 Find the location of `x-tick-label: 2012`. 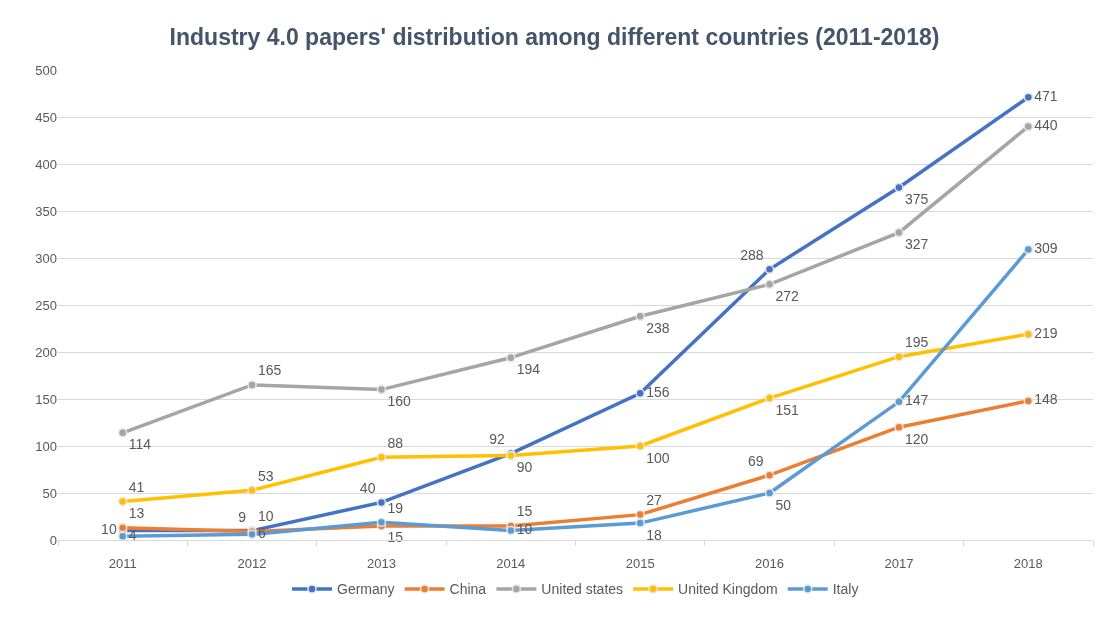

x-tick-label: 2012 is located at coordinates (252, 563).